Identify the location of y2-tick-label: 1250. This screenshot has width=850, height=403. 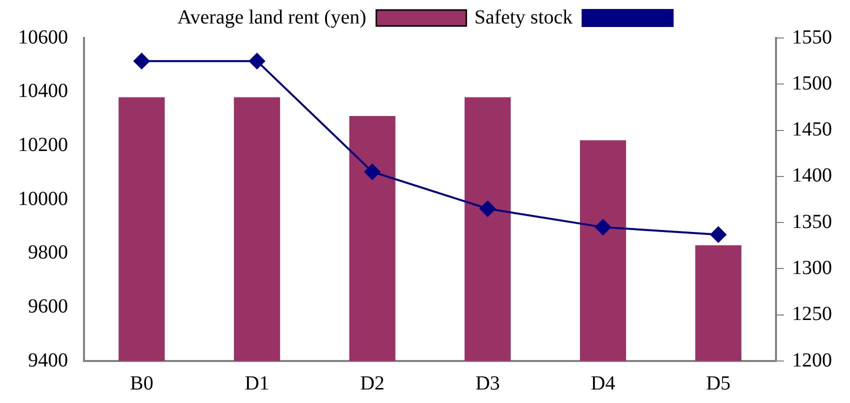
(812, 314).